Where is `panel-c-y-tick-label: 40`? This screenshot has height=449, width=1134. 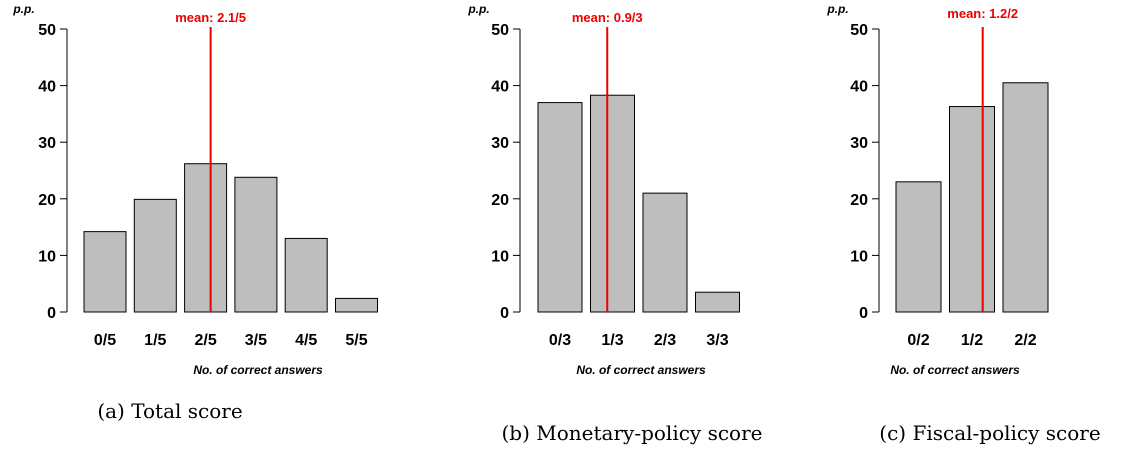
panel-c-y-tick-label: 40 is located at coordinates (859, 87).